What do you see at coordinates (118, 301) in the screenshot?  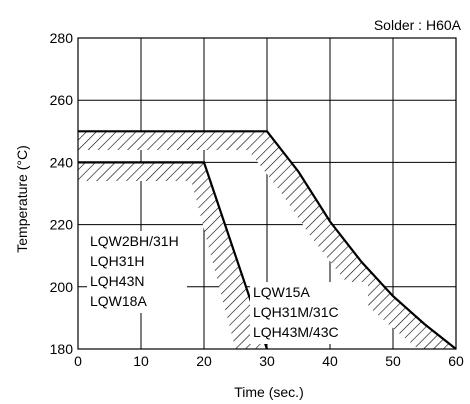 I see `series-label: LQW18A` at bounding box center [118, 301].